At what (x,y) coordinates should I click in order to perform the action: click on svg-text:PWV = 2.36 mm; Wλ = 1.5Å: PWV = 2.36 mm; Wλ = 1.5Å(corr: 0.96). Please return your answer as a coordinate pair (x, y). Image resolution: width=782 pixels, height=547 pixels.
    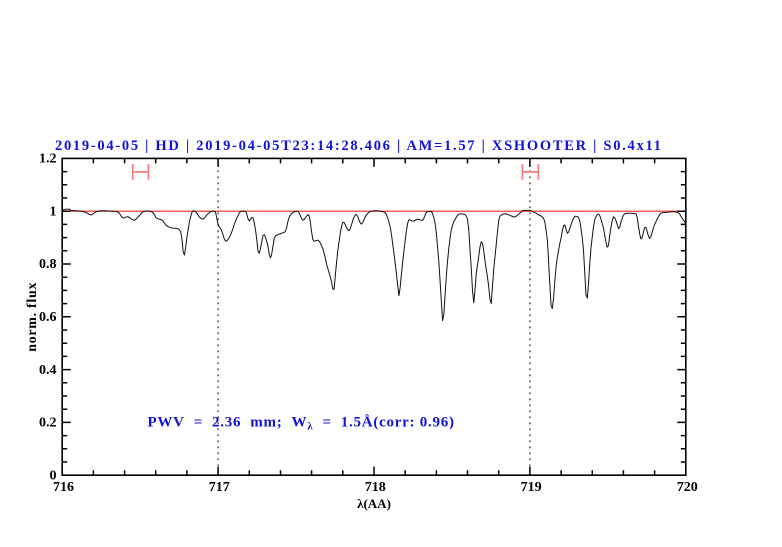
    Looking at the image, I should click on (301, 423).